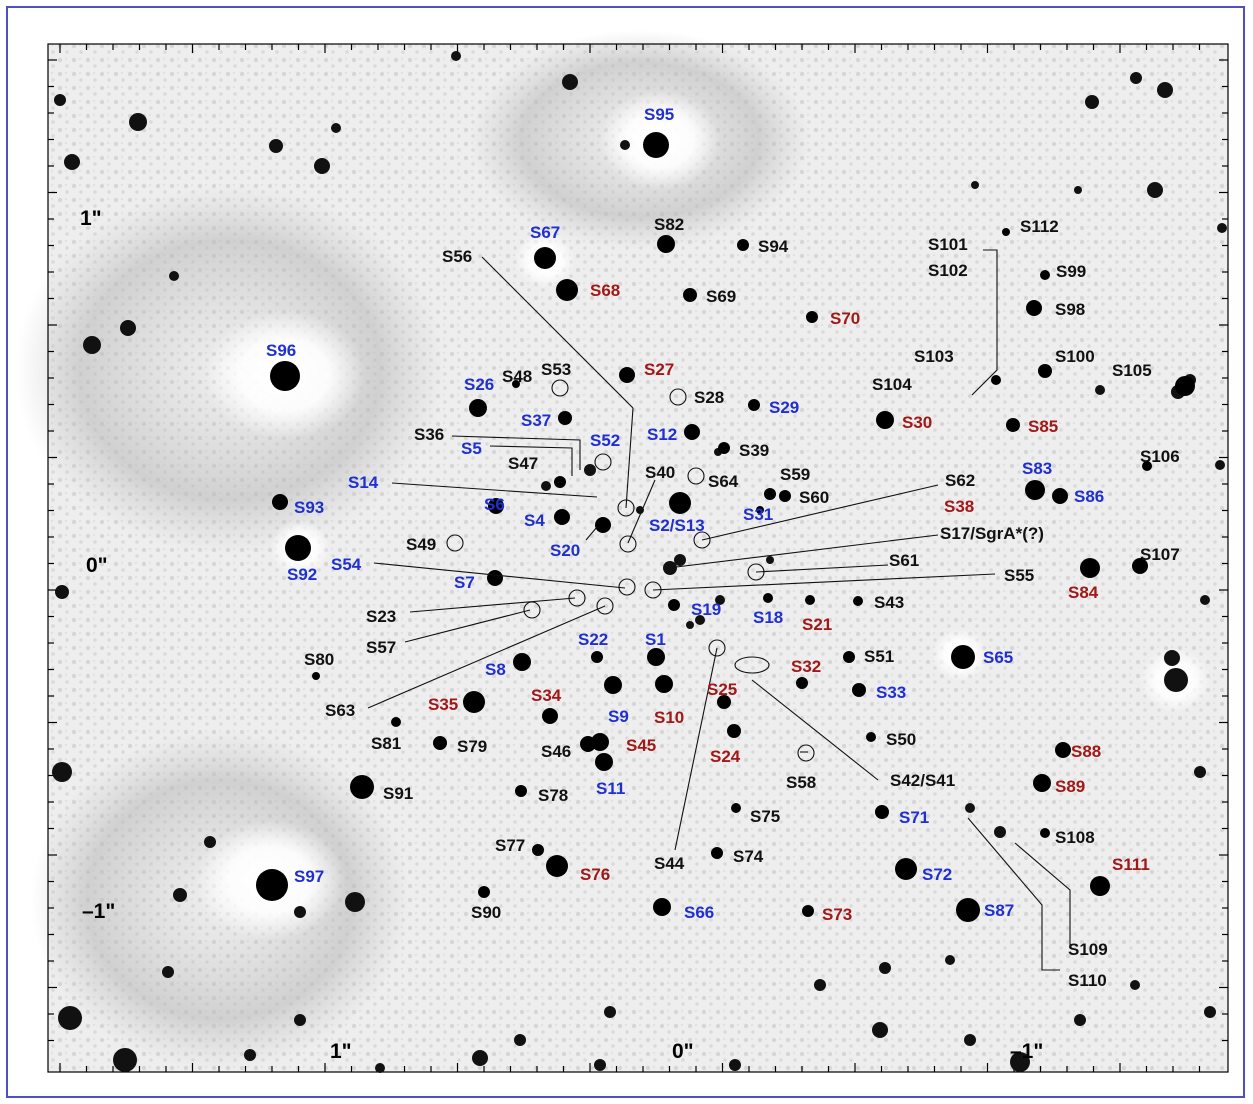  What do you see at coordinates (837, 914) in the screenshot?
I see `star-label-s73: S73` at bounding box center [837, 914].